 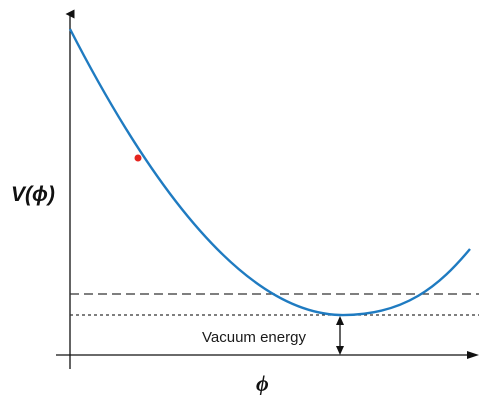 What do you see at coordinates (473, 355) in the screenshot?
I see `x-axis-arrowhead` at bounding box center [473, 355].